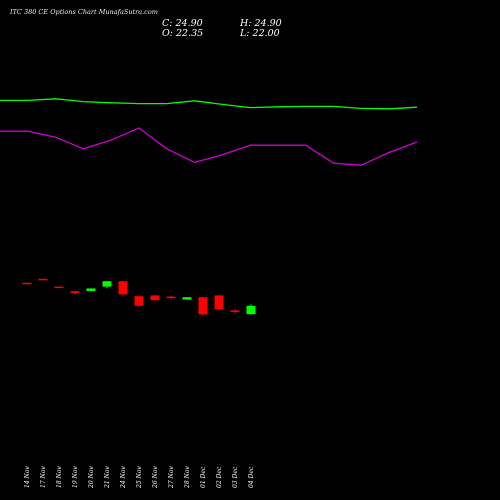 This screenshot has width=500, height=500. I want to click on date-label: 03 Dec, so click(235, 477).